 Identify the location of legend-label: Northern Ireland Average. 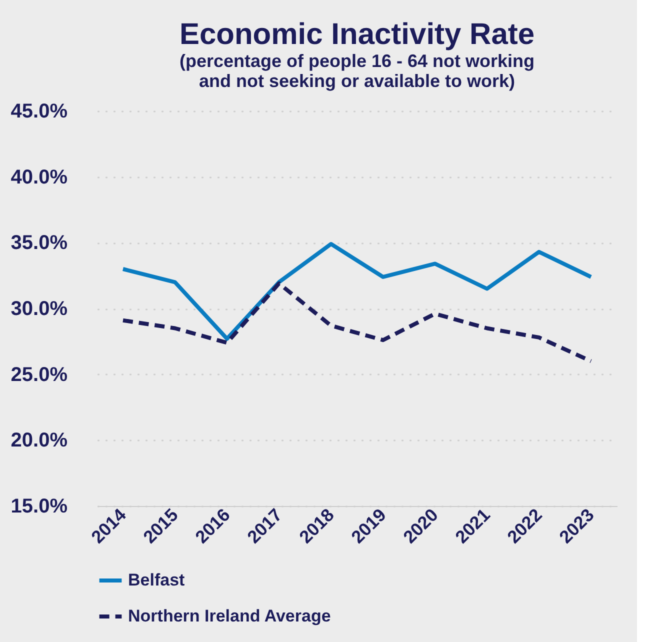
(229, 616).